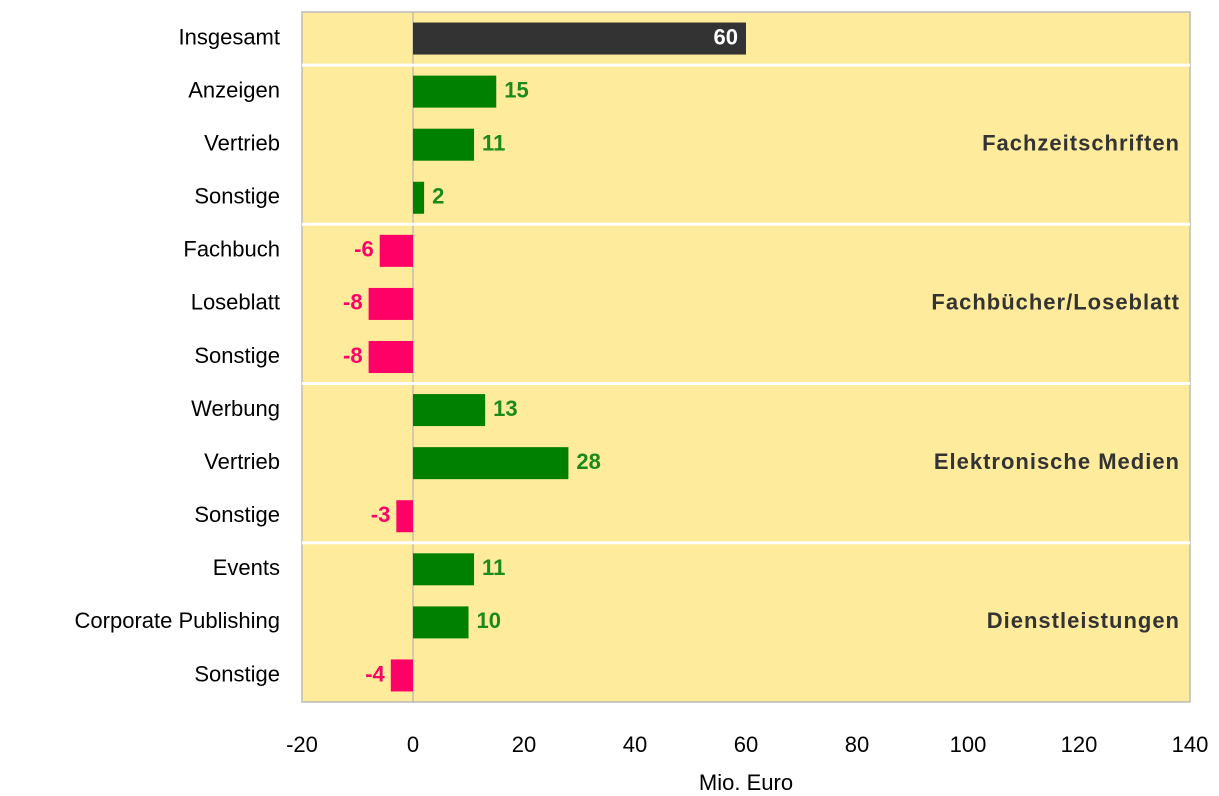  What do you see at coordinates (516, 89) in the screenshot?
I see `value-label: 15` at bounding box center [516, 89].